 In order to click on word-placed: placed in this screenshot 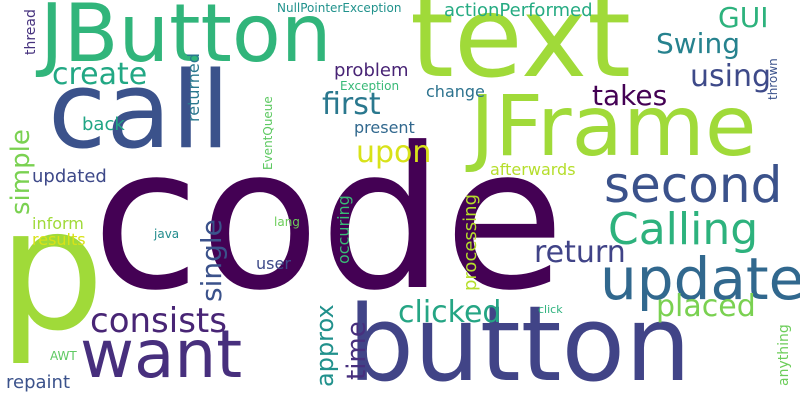, I will do `click(706, 306)`.